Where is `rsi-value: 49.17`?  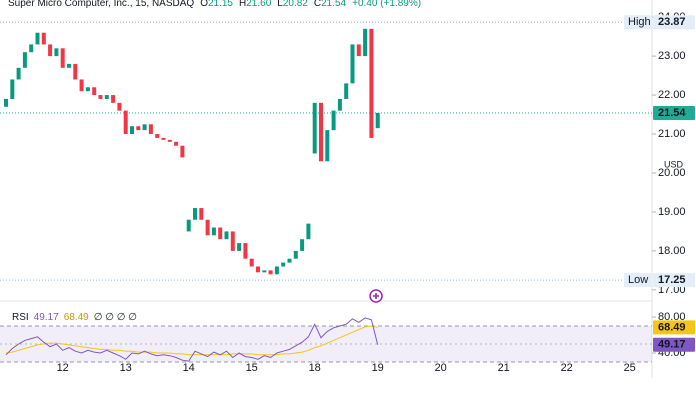
rsi-value: 49.17 is located at coordinates (672, 345).